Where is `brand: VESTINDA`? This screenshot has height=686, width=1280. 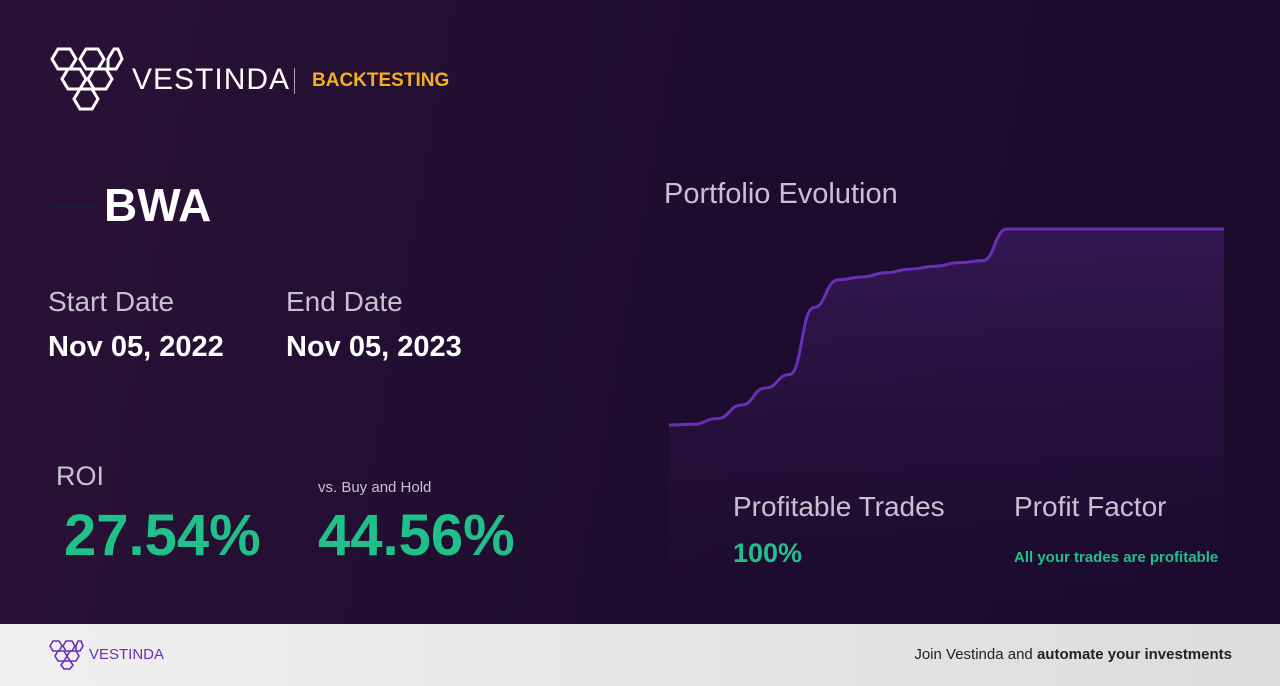 brand: VESTINDA is located at coordinates (211, 79).